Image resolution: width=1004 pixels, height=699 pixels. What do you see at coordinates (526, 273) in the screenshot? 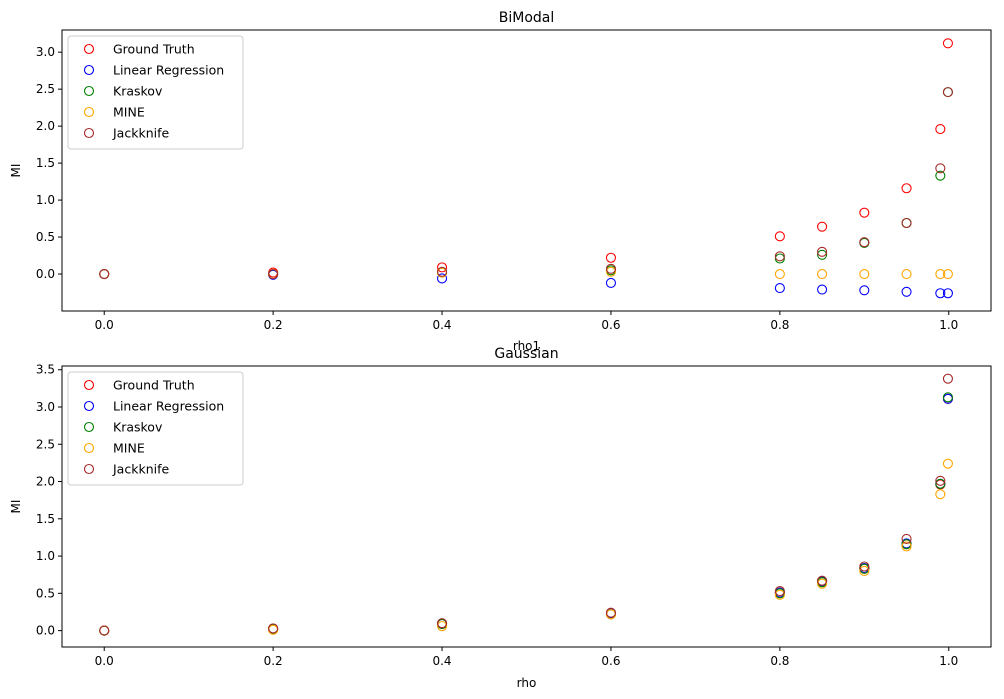
I see `series-mine` at bounding box center [526, 273].